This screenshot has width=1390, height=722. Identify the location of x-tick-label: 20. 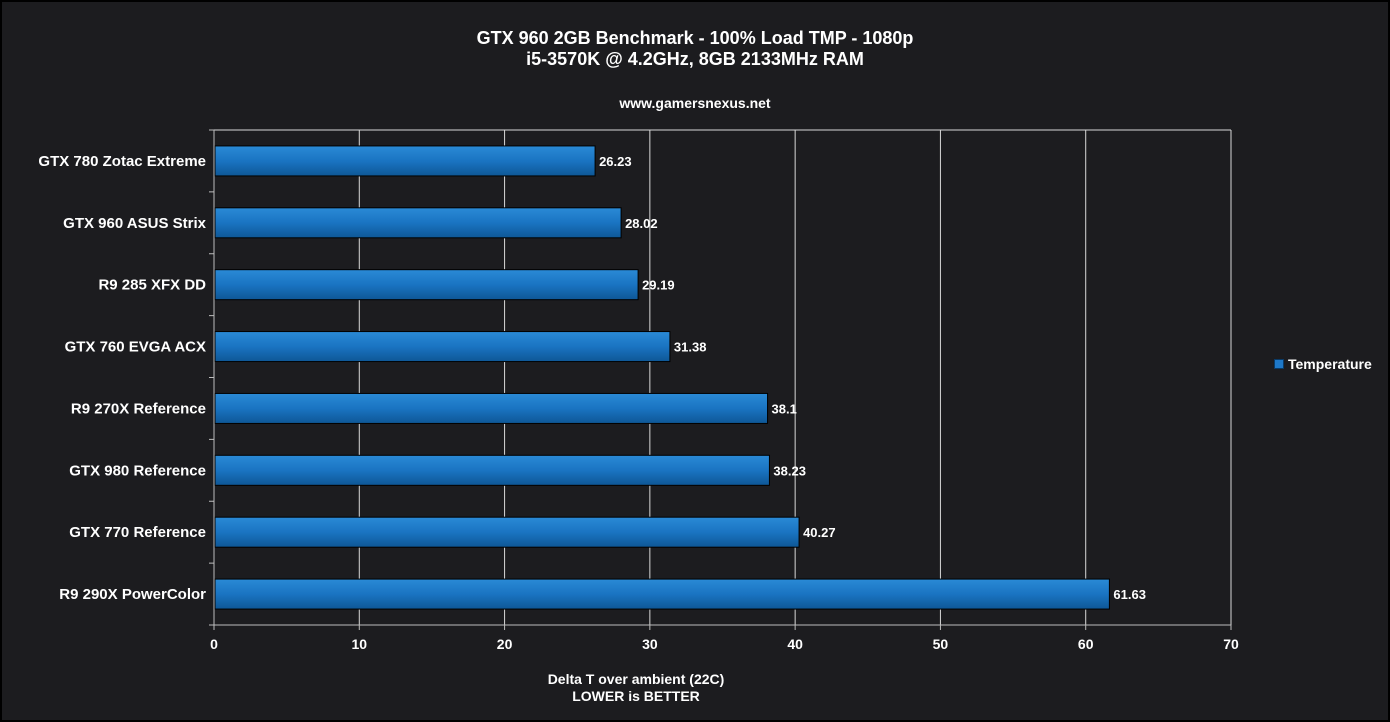
(505, 644).